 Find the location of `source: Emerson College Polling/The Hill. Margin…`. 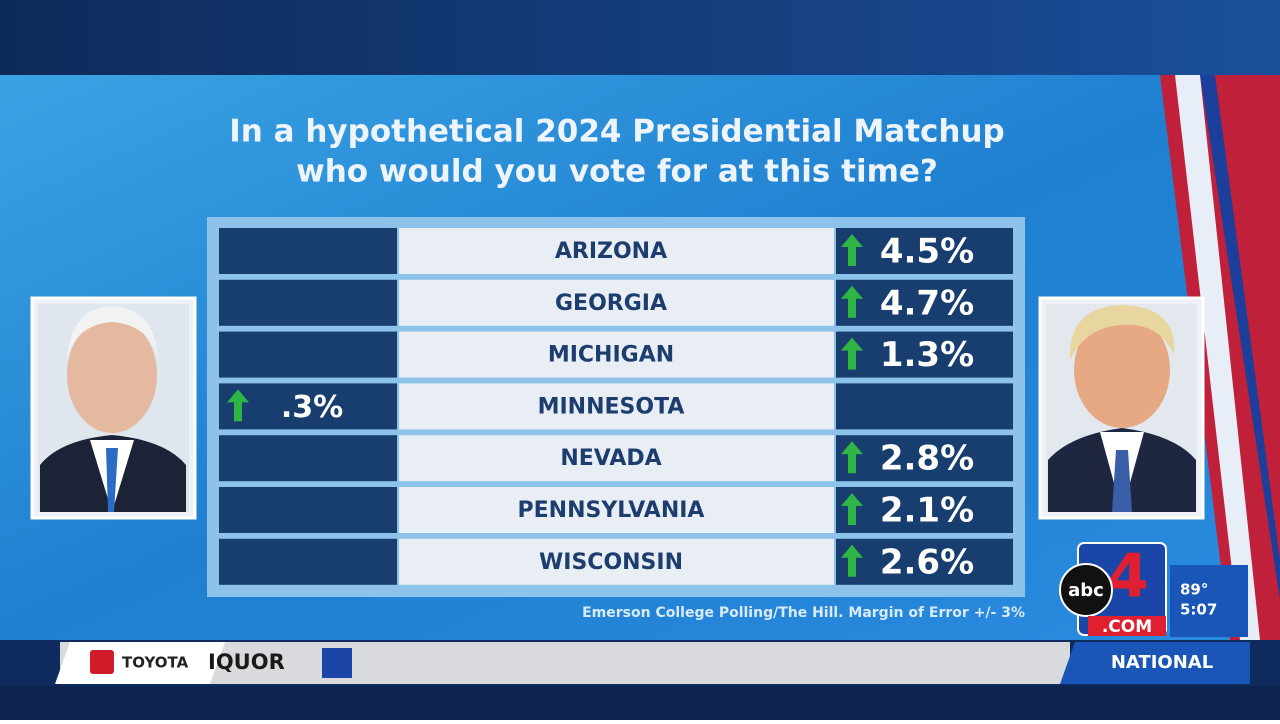

source: Emerson College Polling/The Hill. Margin… is located at coordinates (803, 613).